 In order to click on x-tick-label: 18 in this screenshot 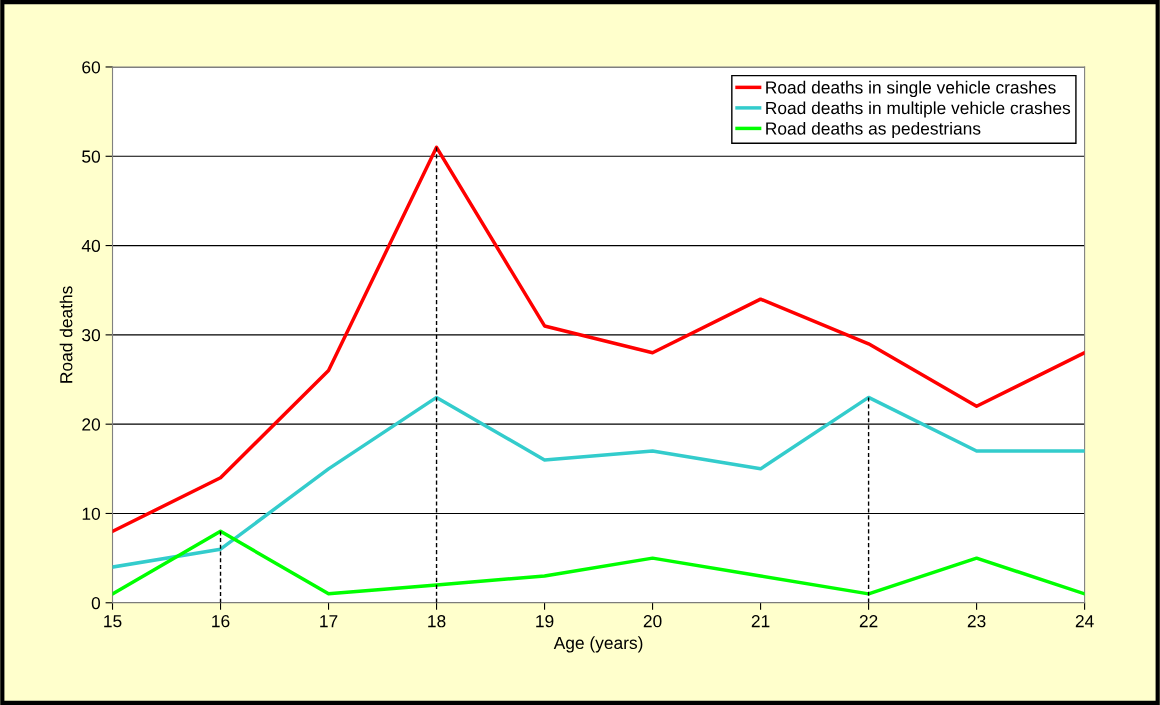, I will do `click(437, 621)`.